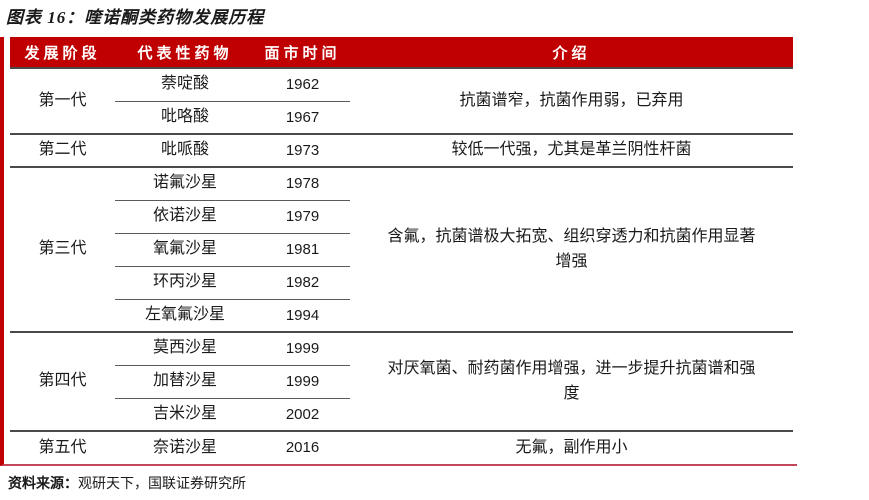 Image resolution: width=869 pixels, height=500 pixels. I want to click on table-row: 第二代 吡哌酸 1973 较低一代强，尤其是革兰阴性杆菌, so click(401, 151).